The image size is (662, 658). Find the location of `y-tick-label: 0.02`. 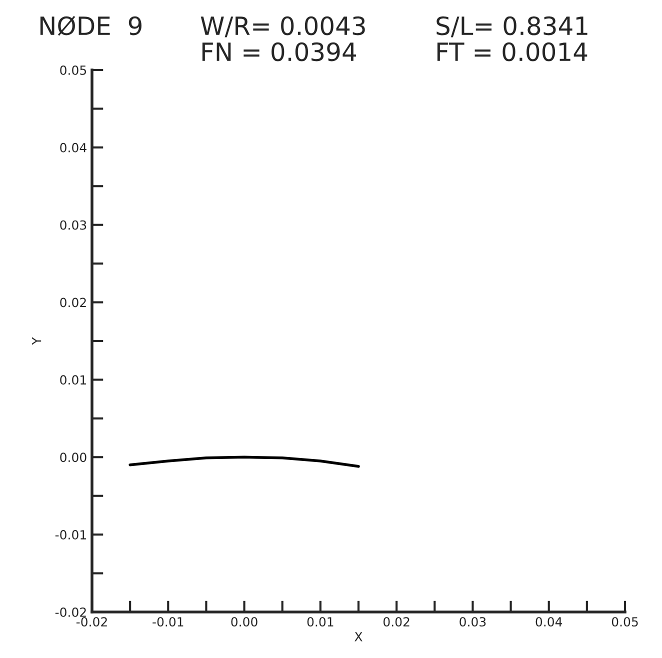

y-tick-label: 0.02 is located at coordinates (73, 303).